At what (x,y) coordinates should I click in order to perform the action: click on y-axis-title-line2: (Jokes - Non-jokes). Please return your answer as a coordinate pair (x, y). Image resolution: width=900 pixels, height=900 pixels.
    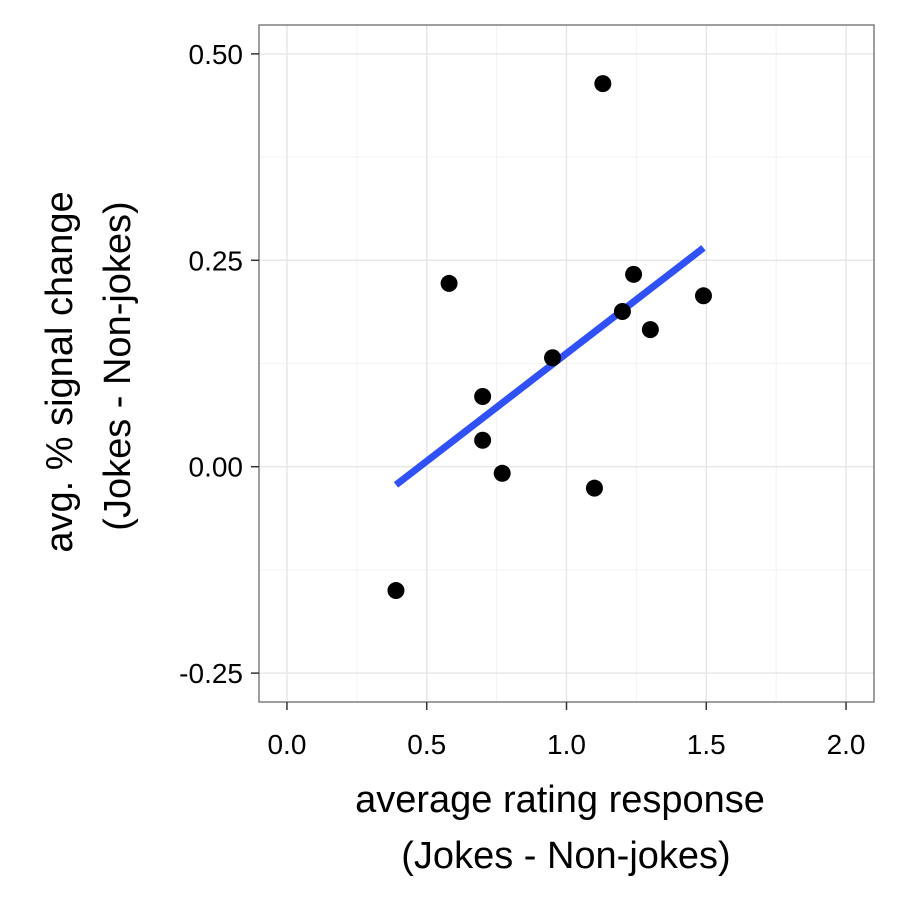
    Looking at the image, I should click on (118, 365).